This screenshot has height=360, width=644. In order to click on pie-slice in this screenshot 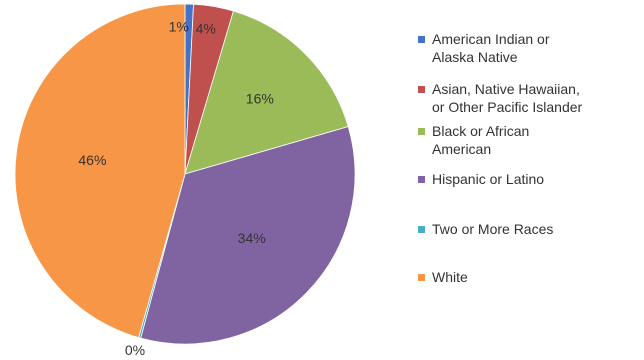, I will do `click(266, 92)`.